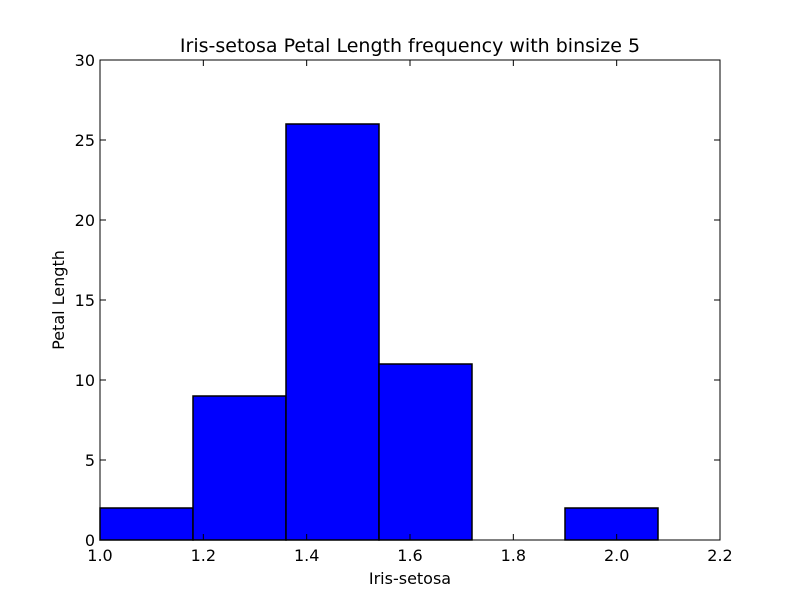 The width and height of the screenshot is (800, 600). I want to click on x-tick-label: 1.4, so click(306, 555).